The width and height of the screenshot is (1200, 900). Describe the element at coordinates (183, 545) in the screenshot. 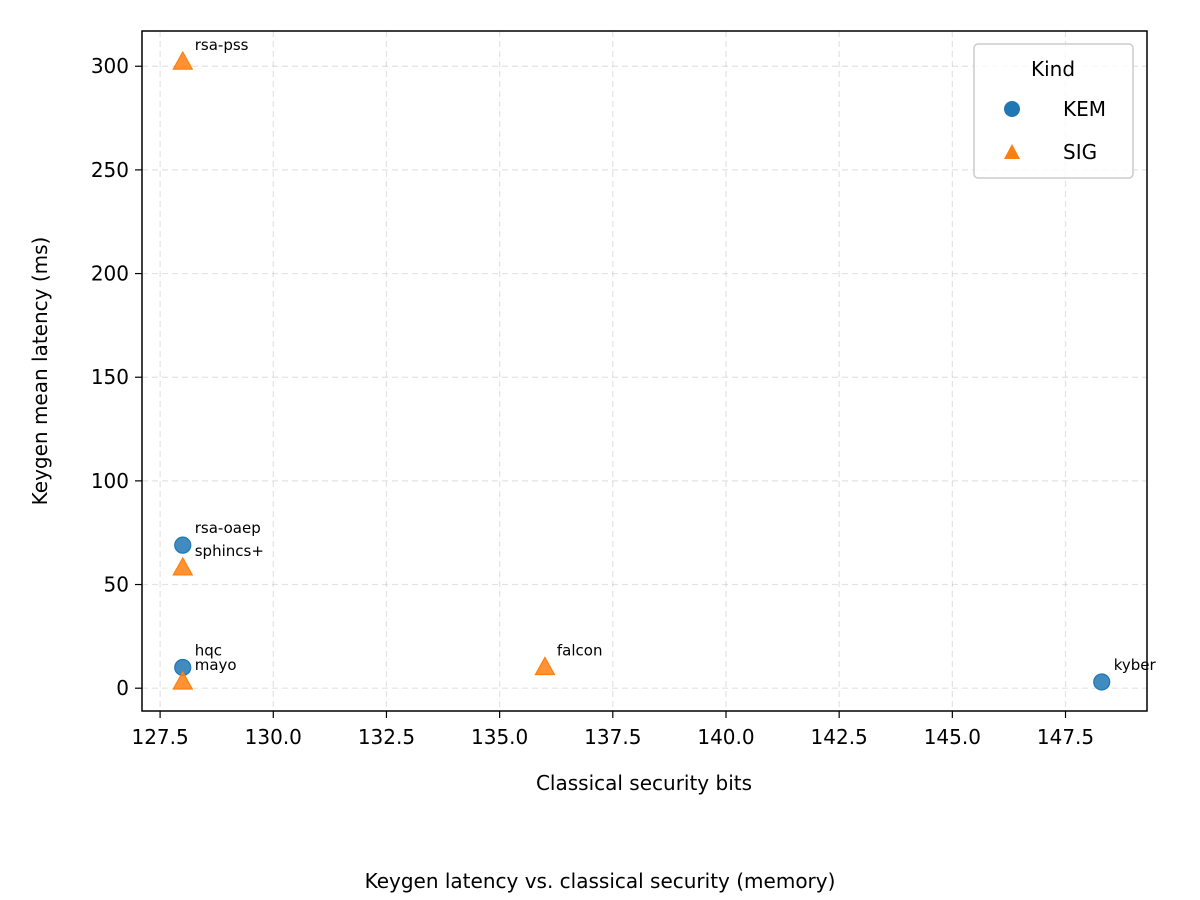

I see `kem-point-rsa-oaep` at that location.